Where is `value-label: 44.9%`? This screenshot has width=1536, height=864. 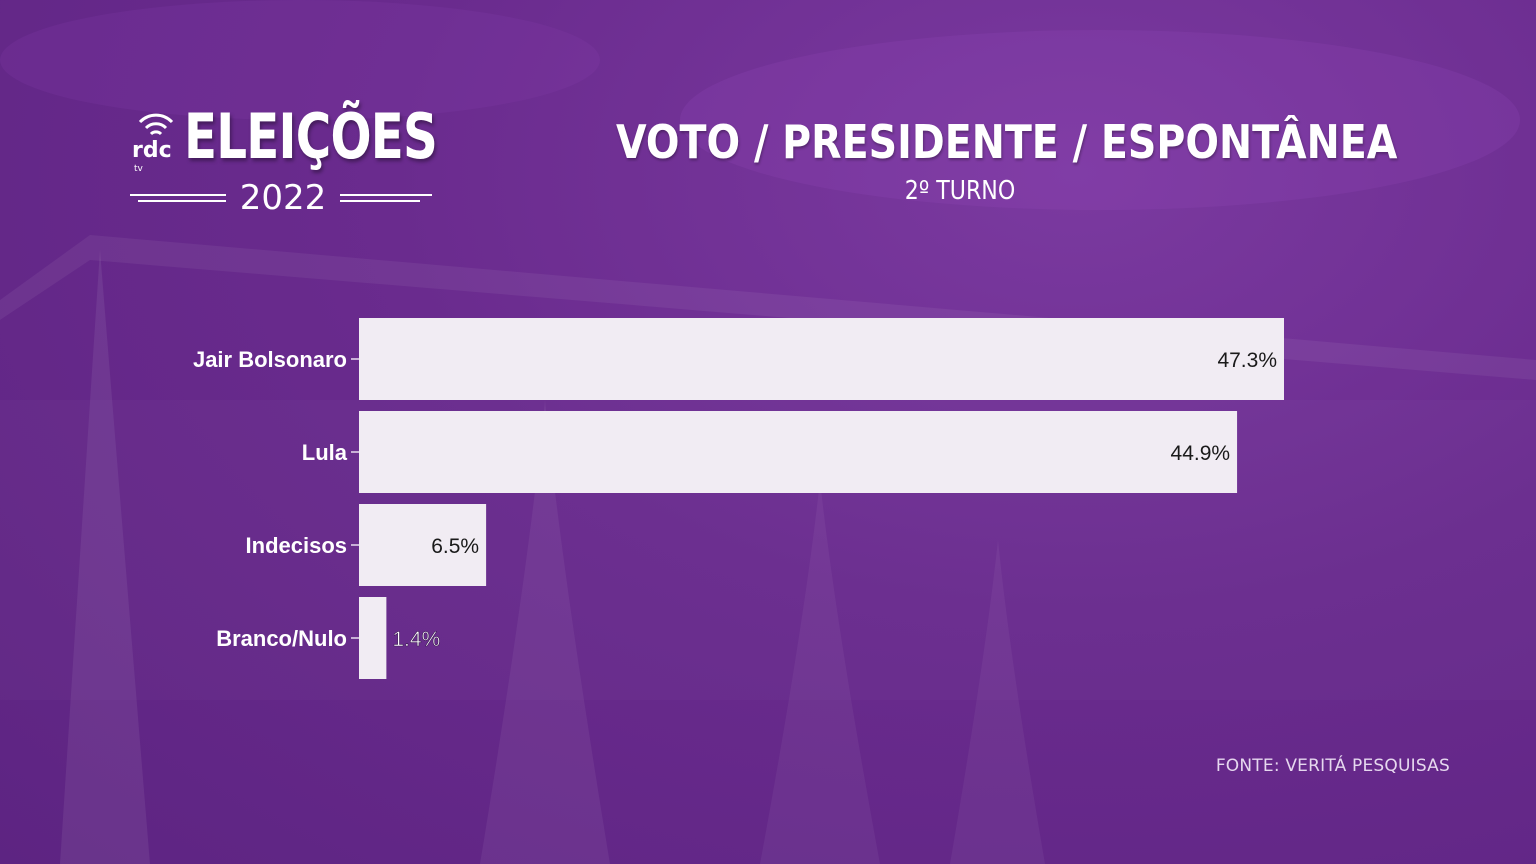
value-label: 44.9% is located at coordinates (1201, 453).